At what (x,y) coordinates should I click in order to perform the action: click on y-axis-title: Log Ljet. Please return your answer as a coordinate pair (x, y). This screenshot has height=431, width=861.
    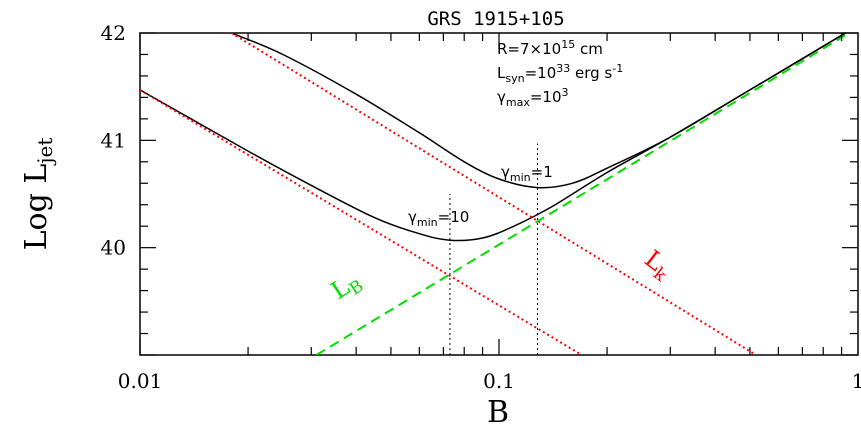
    Looking at the image, I should click on (38, 194).